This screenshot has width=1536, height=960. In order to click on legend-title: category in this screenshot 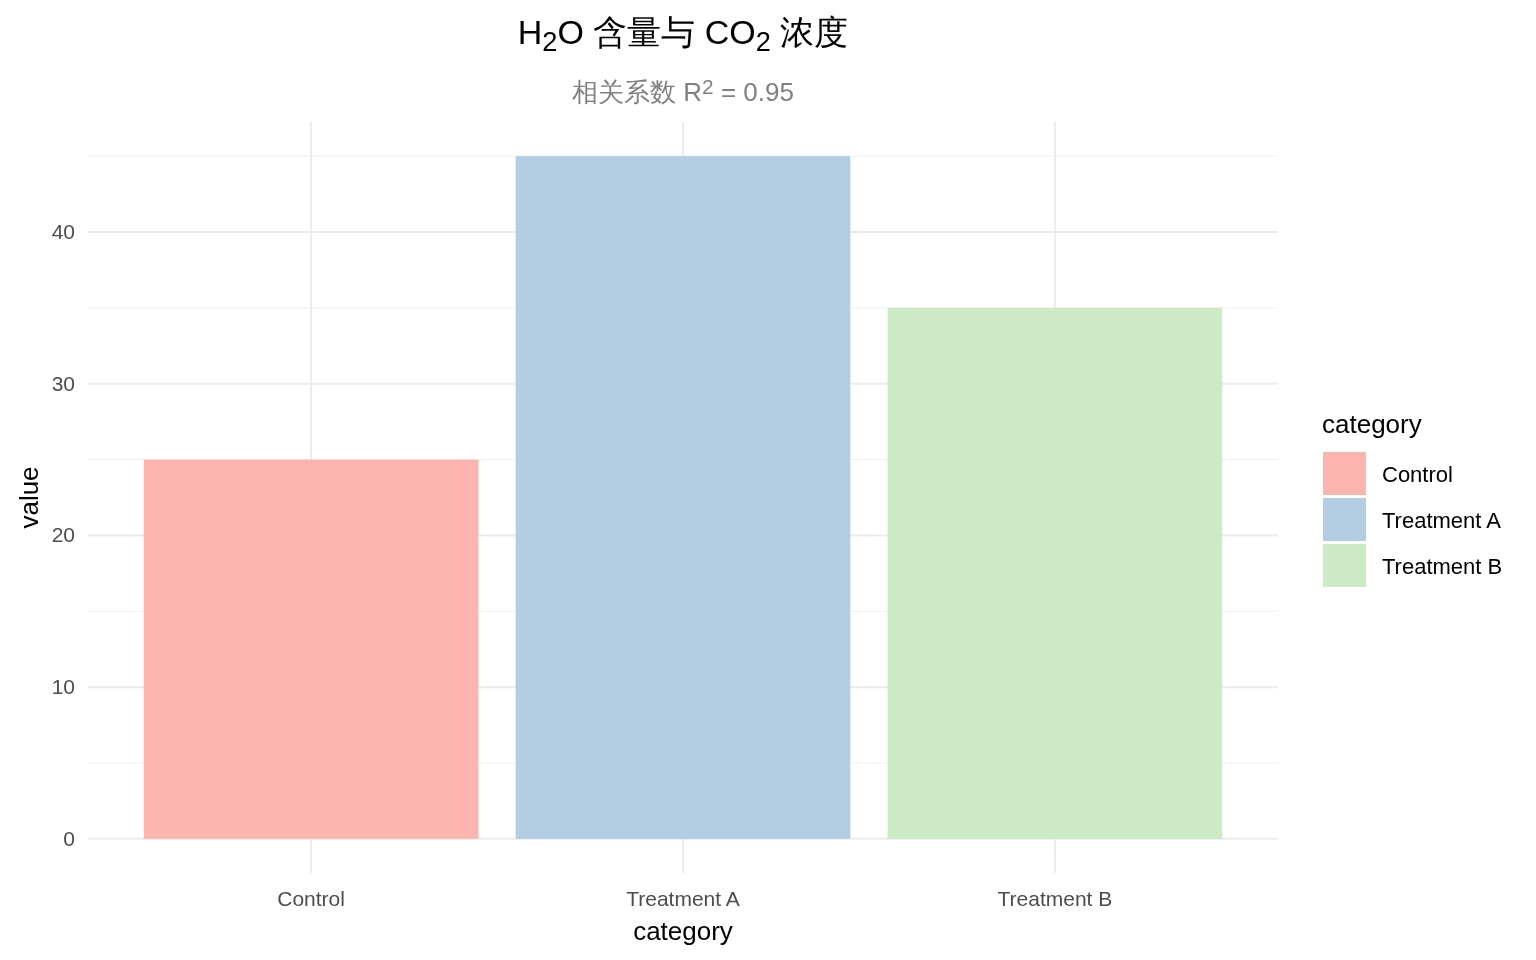, I will do `click(1372, 424)`.